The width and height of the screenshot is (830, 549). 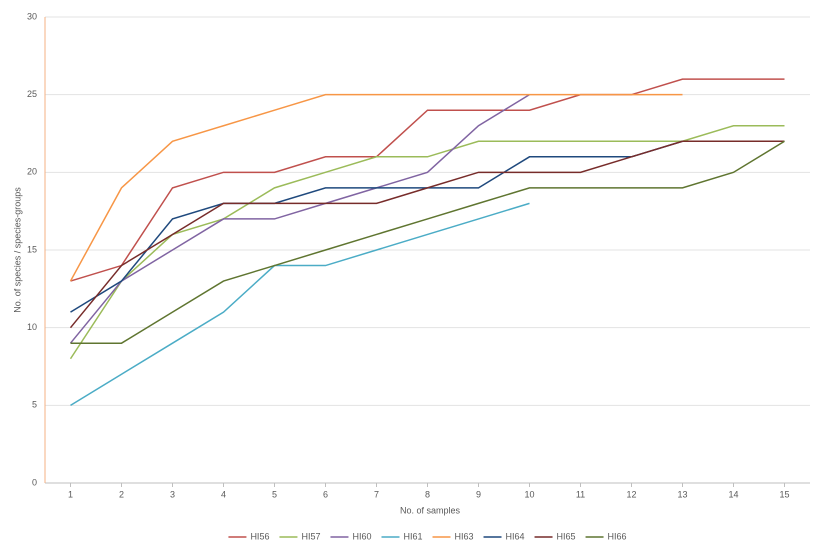 I want to click on legend-label: HI64, so click(x=515, y=536).